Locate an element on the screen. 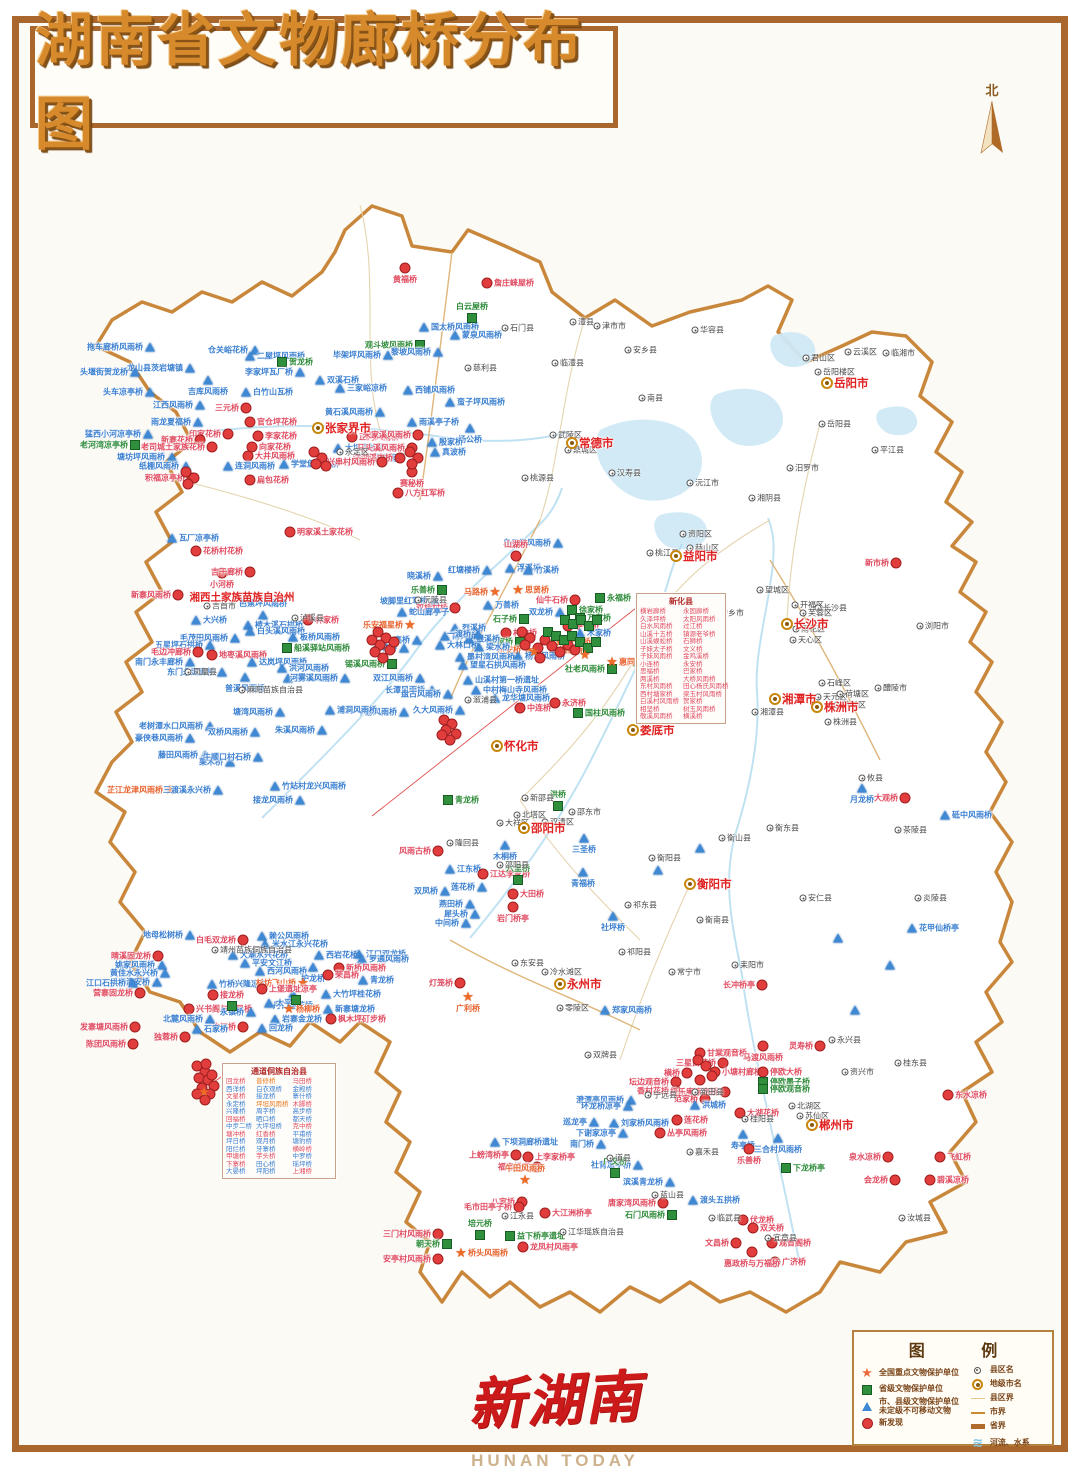 The height and width of the screenshot is (1472, 1080). county-label: 邵阳县 is located at coordinates (517, 865).